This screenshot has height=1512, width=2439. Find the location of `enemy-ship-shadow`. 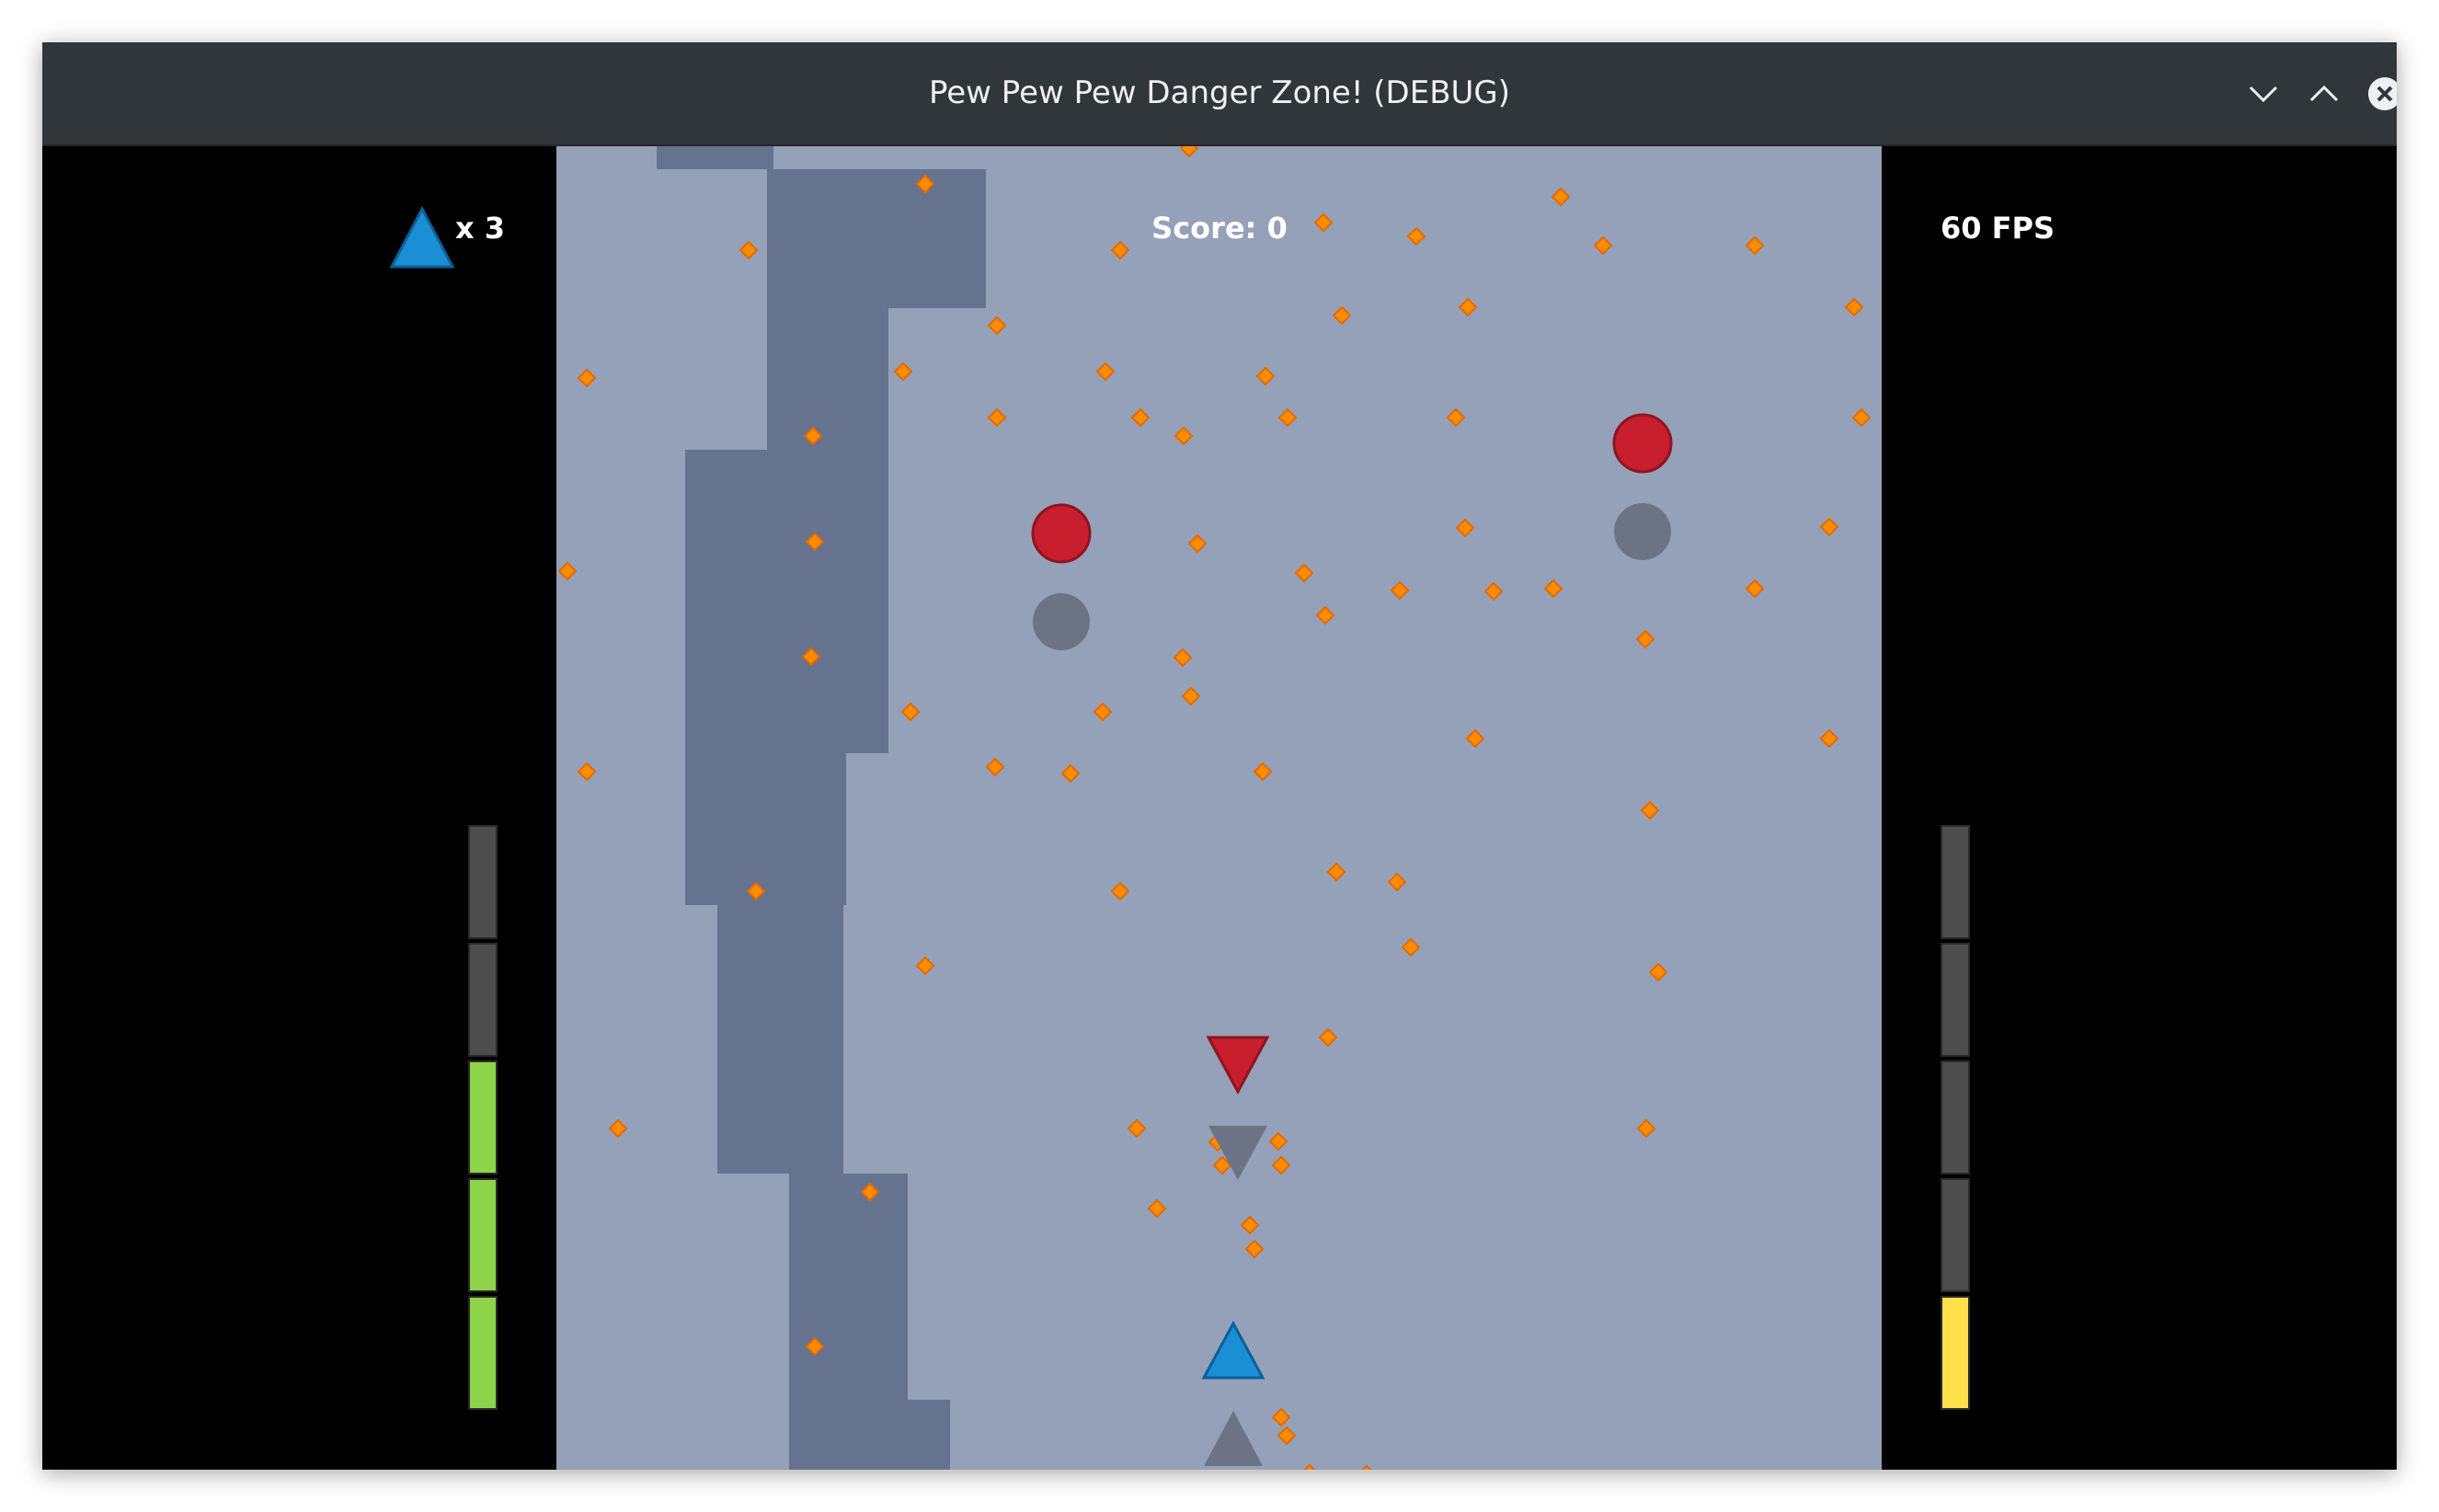

enemy-ship-shadow is located at coordinates (1237, 1153).